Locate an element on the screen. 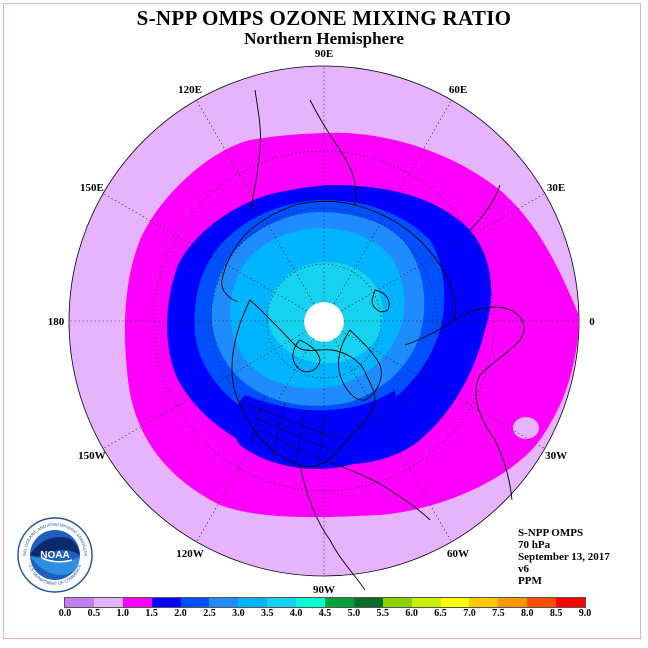  colorbar-tick-label: 8.0 is located at coordinates (527, 613).